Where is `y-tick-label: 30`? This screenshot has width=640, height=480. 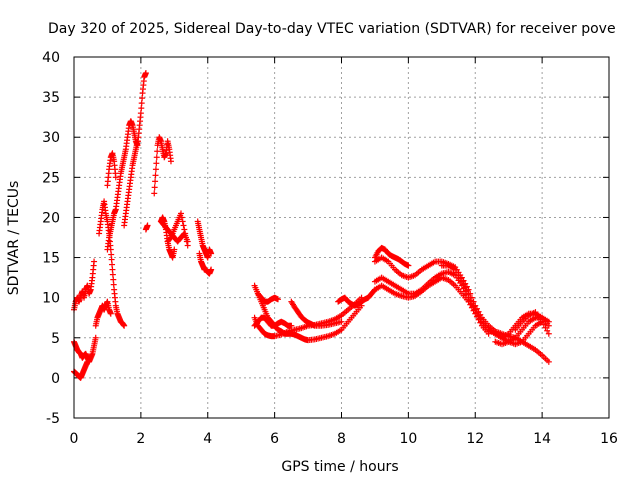
y-tick-label: 30 is located at coordinates (51, 138).